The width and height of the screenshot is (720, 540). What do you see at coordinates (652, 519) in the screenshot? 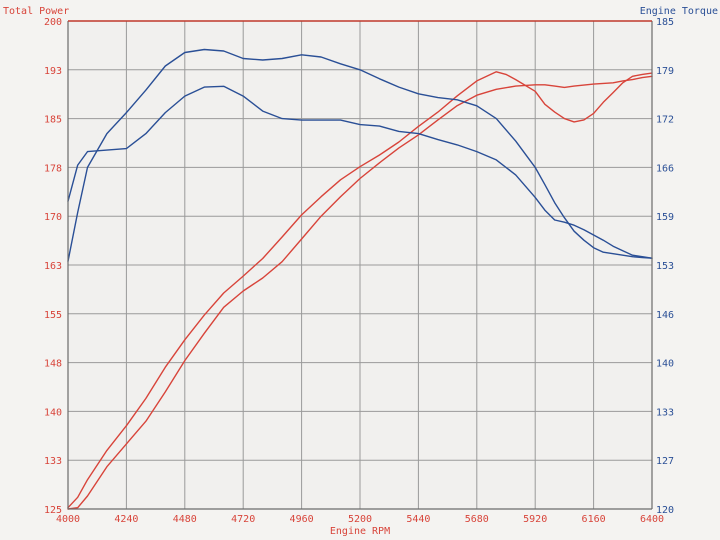
I see `x-tick-label: 6400` at bounding box center [652, 519].